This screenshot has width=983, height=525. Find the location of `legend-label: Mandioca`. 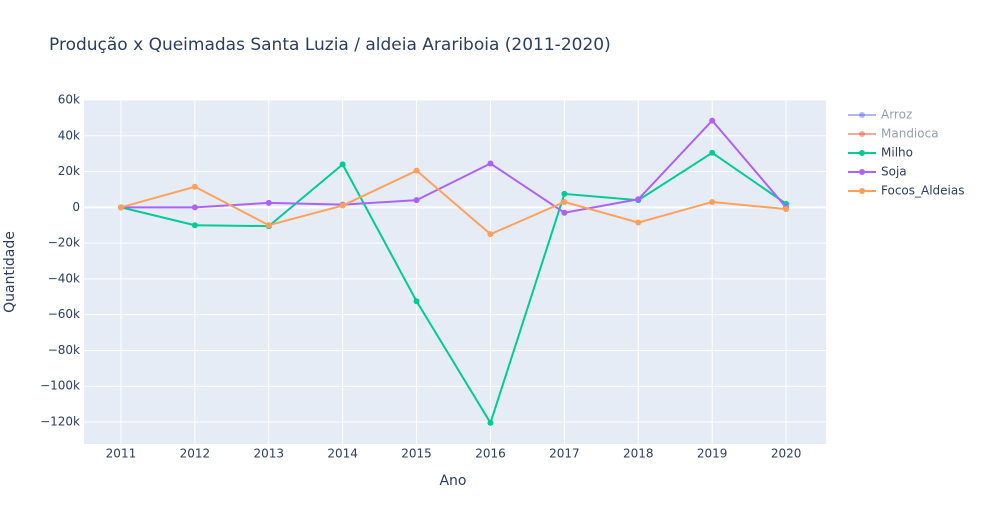

legend-label: Mandioca is located at coordinates (910, 134).